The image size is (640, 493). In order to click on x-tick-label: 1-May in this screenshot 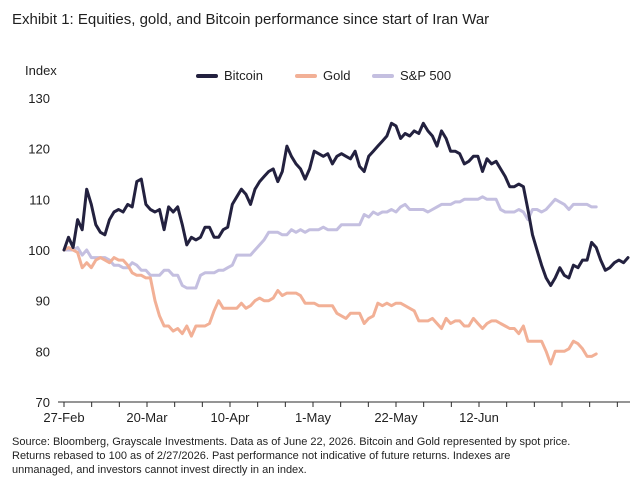, I will do `click(313, 417)`.